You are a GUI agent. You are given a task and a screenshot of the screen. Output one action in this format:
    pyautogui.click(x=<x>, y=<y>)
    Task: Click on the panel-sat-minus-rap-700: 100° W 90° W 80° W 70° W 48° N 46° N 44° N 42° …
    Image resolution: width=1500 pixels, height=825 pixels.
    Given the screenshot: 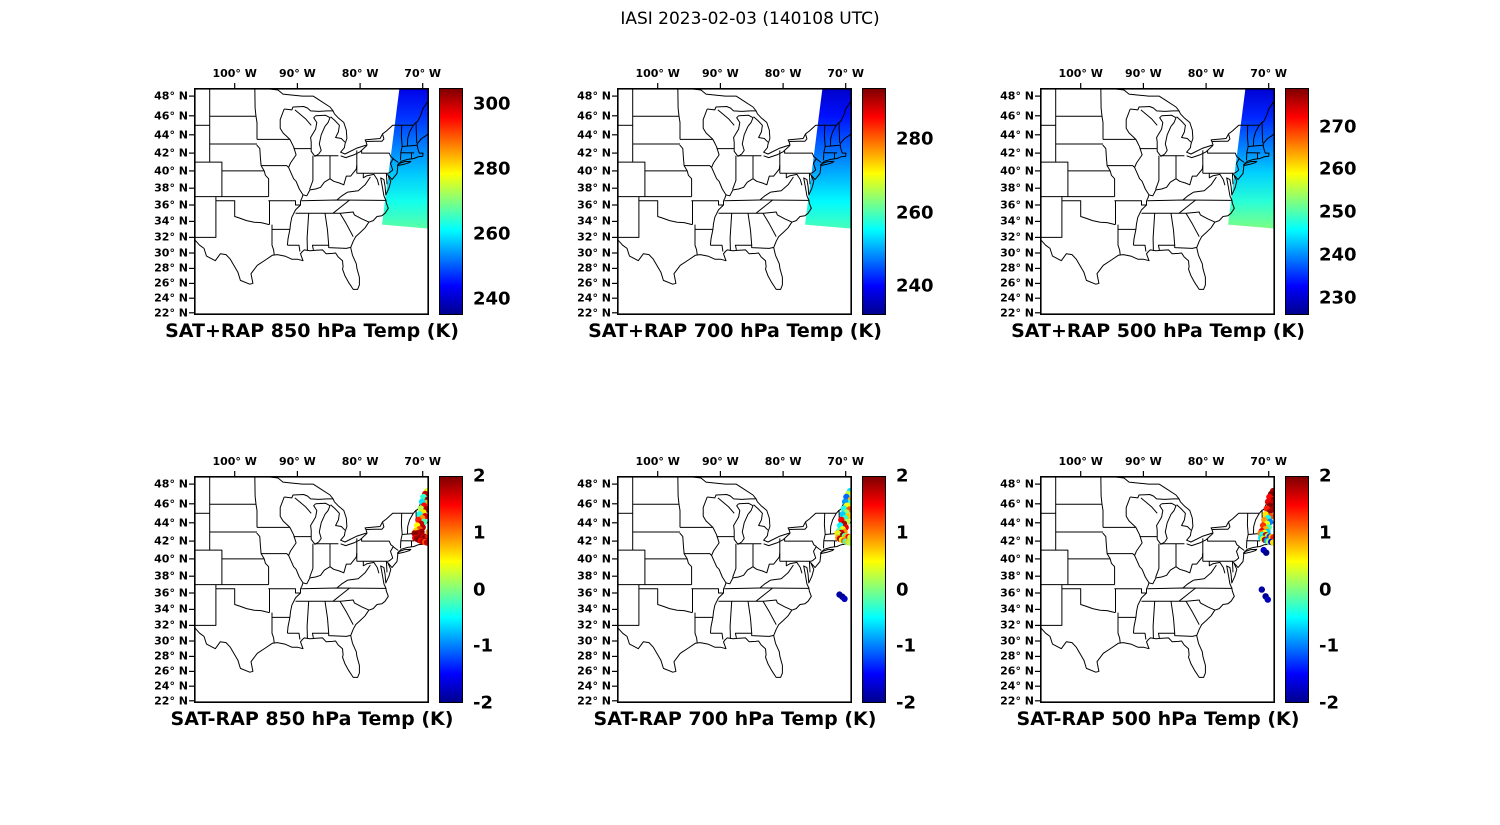 What is the action you would take?
    pyautogui.click(x=766, y=600)
    